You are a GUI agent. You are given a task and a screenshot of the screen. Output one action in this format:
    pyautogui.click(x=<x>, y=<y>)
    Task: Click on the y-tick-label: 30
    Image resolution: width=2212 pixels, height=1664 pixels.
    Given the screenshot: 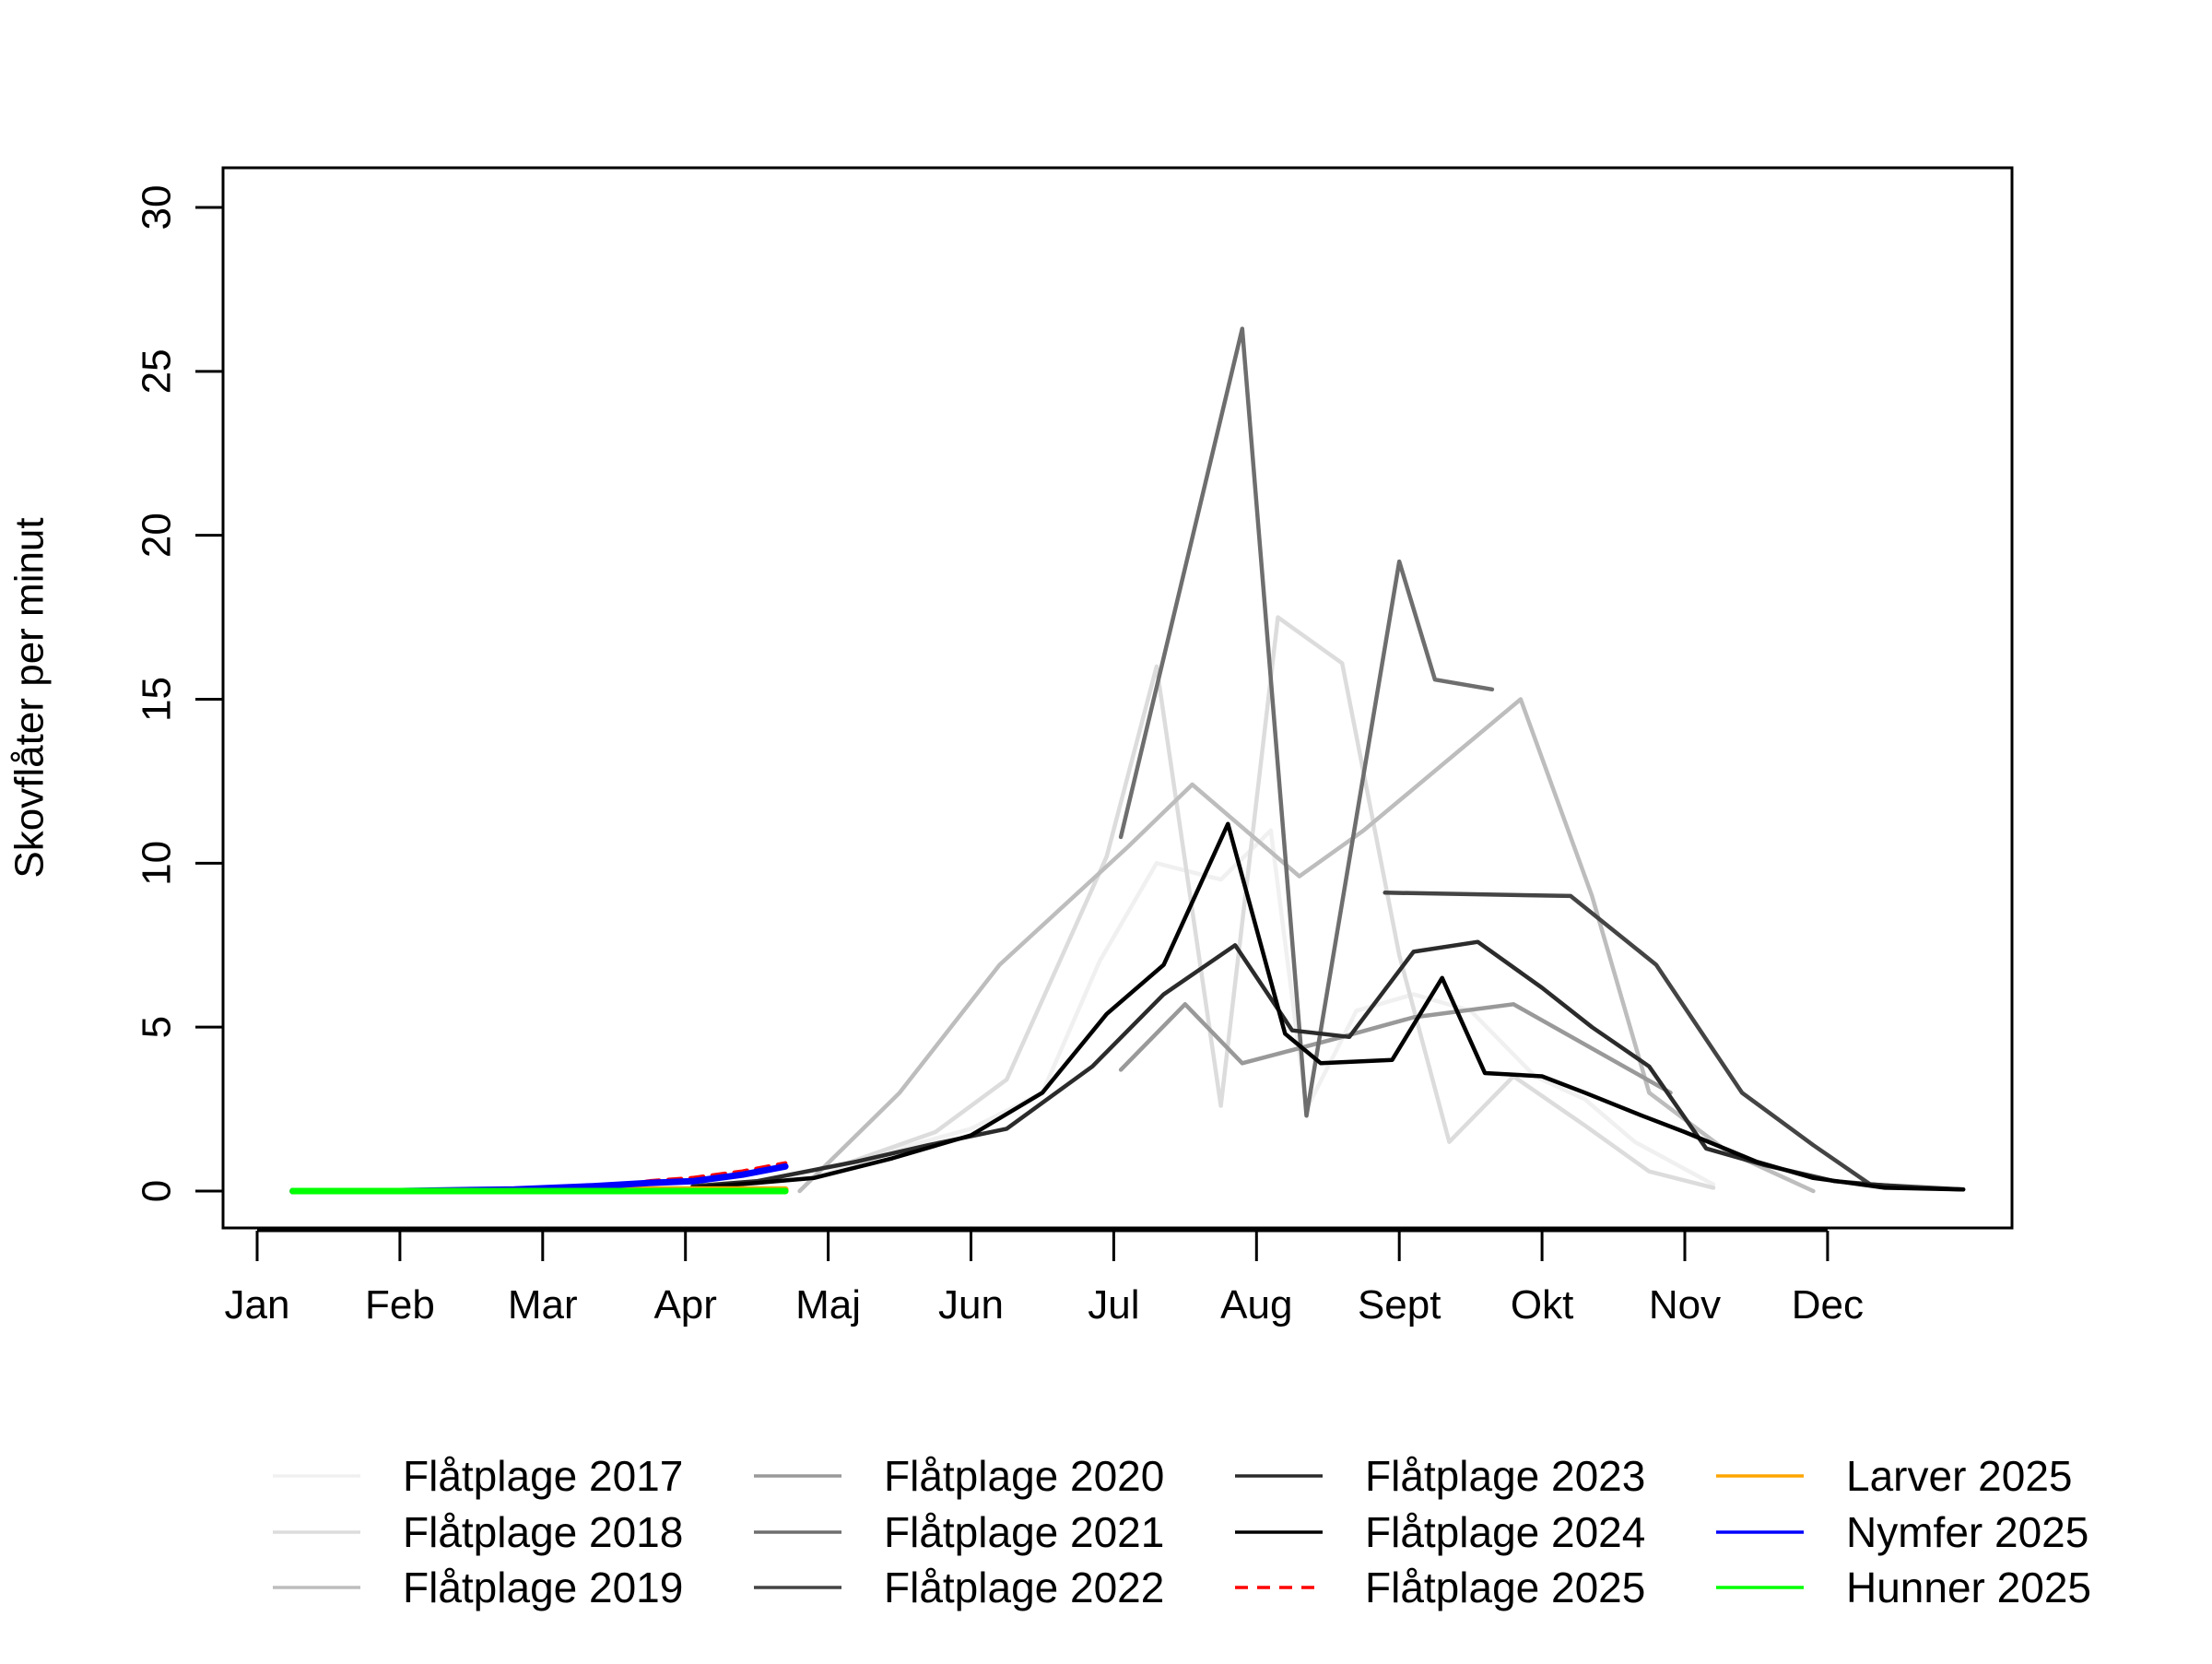 What is the action you would take?
    pyautogui.click(x=157, y=207)
    